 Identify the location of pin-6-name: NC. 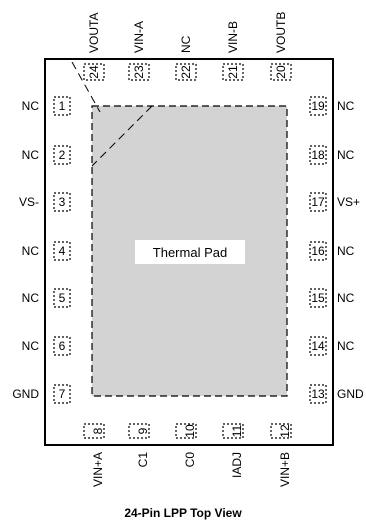
(31, 346).